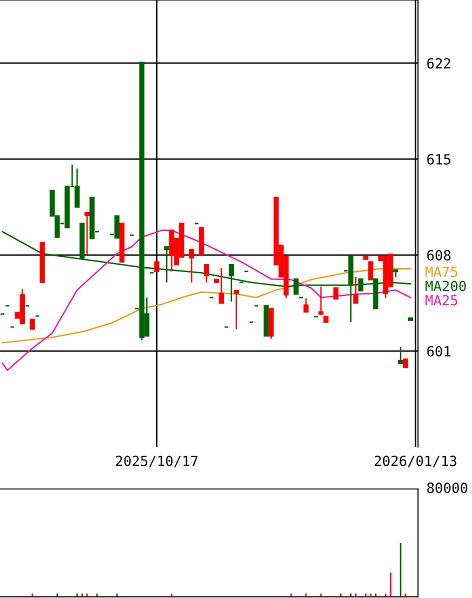 The height and width of the screenshot is (598, 472). I want to click on series-label: MA25, so click(442, 300).